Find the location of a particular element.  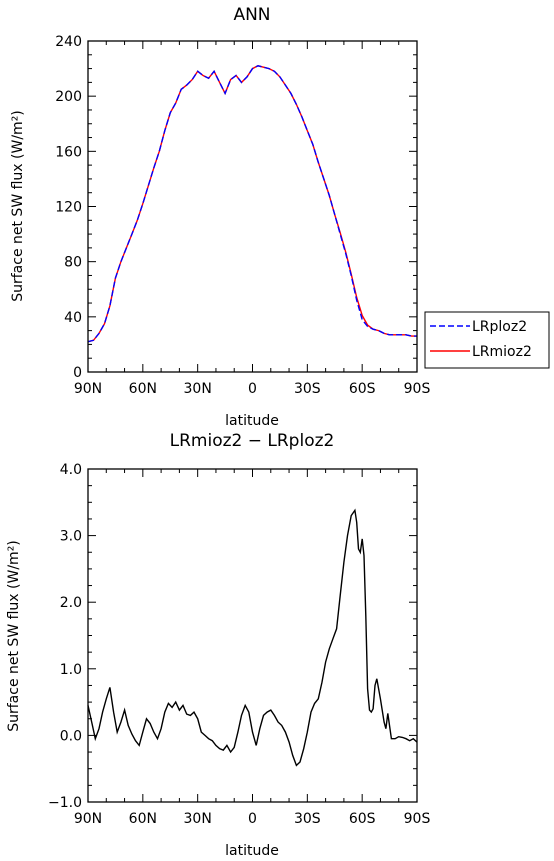

y-tick-label: 1.0 is located at coordinates (71, 670).